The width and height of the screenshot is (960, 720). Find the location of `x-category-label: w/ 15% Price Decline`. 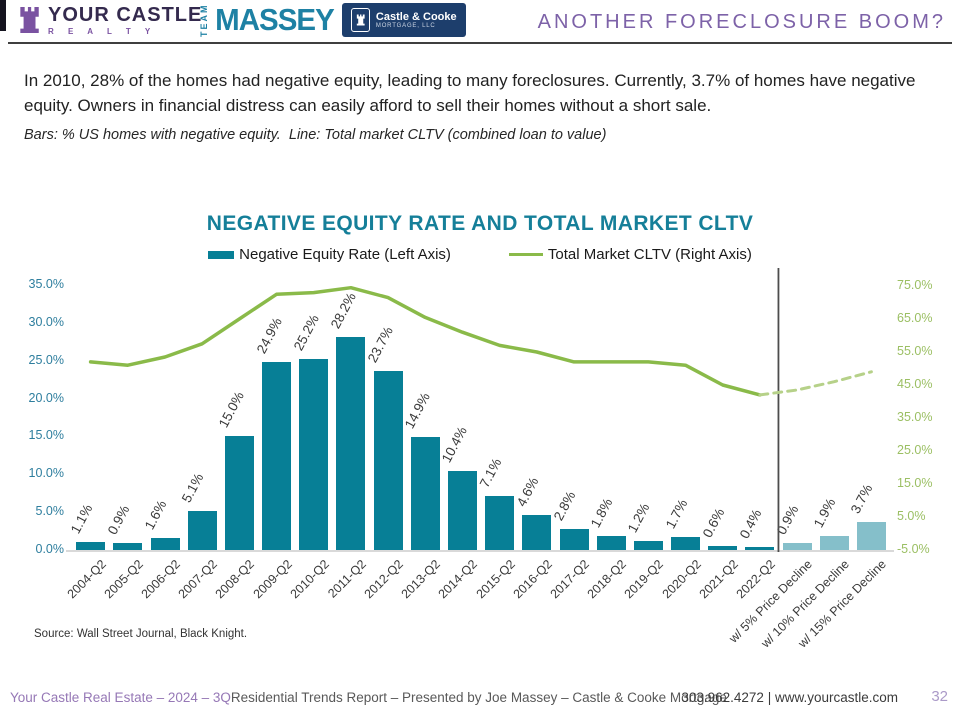

x-category-label: w/ 15% Price Decline is located at coordinates (842, 604).